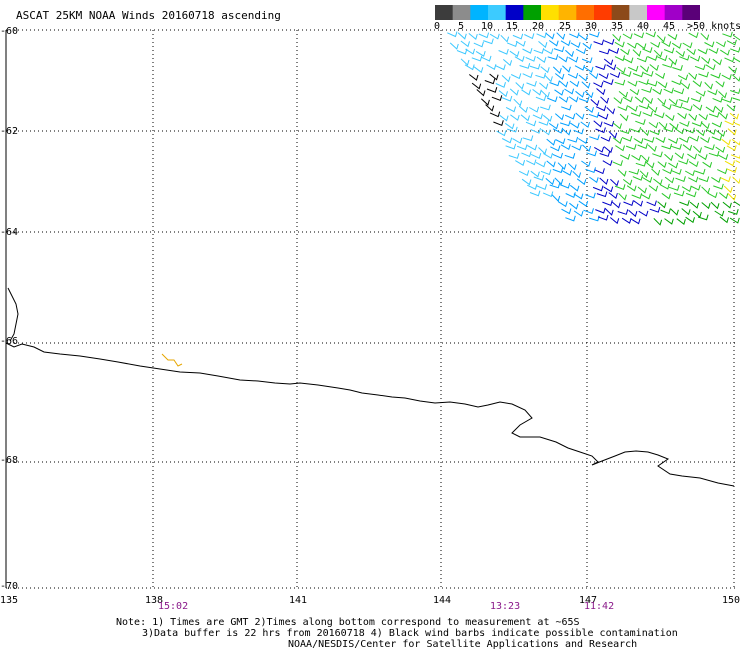 Image resolution: width=740 pixels, height=651 pixels. What do you see at coordinates (172, 360) in the screenshot?
I see `wind-barb-coast` at bounding box center [172, 360].